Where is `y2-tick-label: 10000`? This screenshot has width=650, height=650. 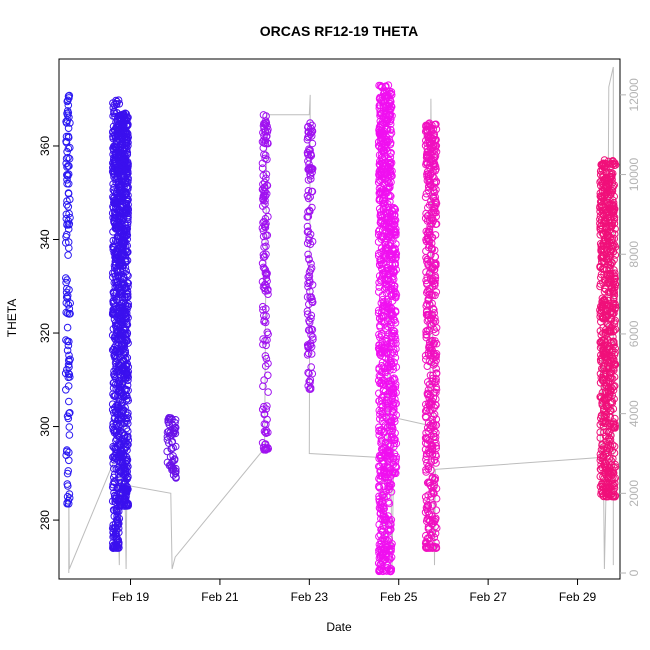 y2-tick-label: 10000 is located at coordinates (634, 175).